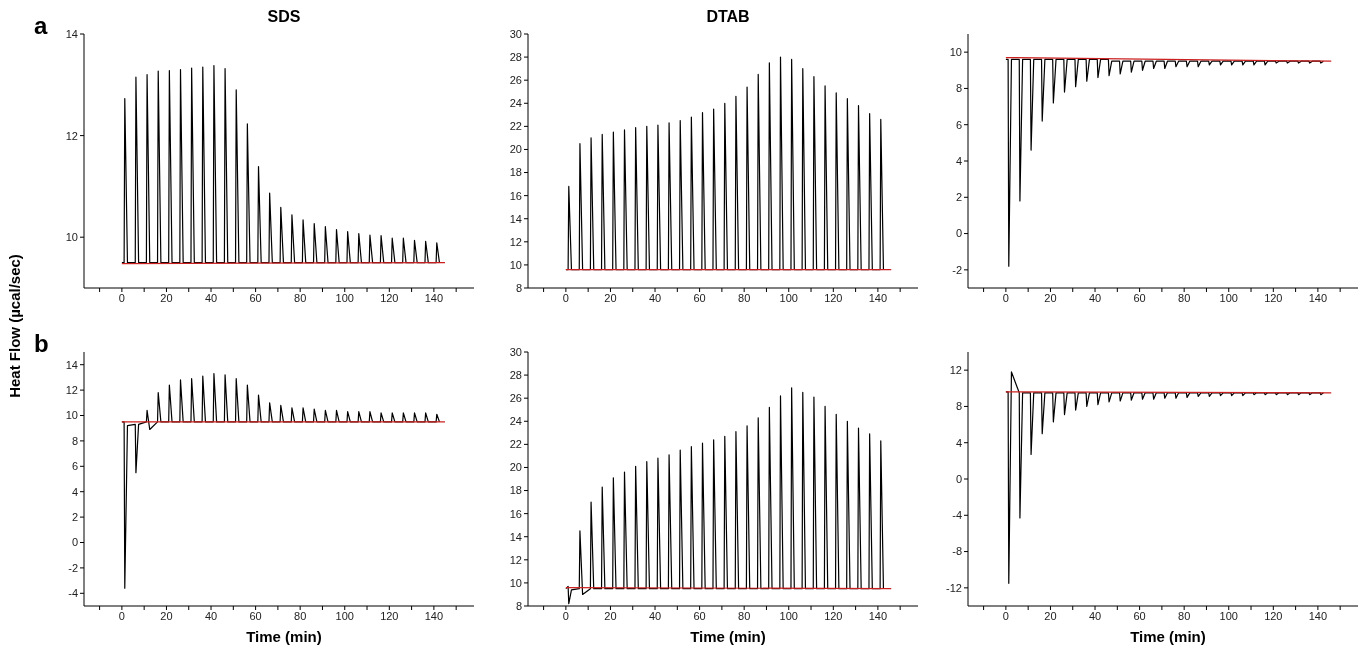 The width and height of the screenshot is (1368, 667). Describe the element at coordinates (954, 587) in the screenshot. I see `y-tick-label: -12` at that location.